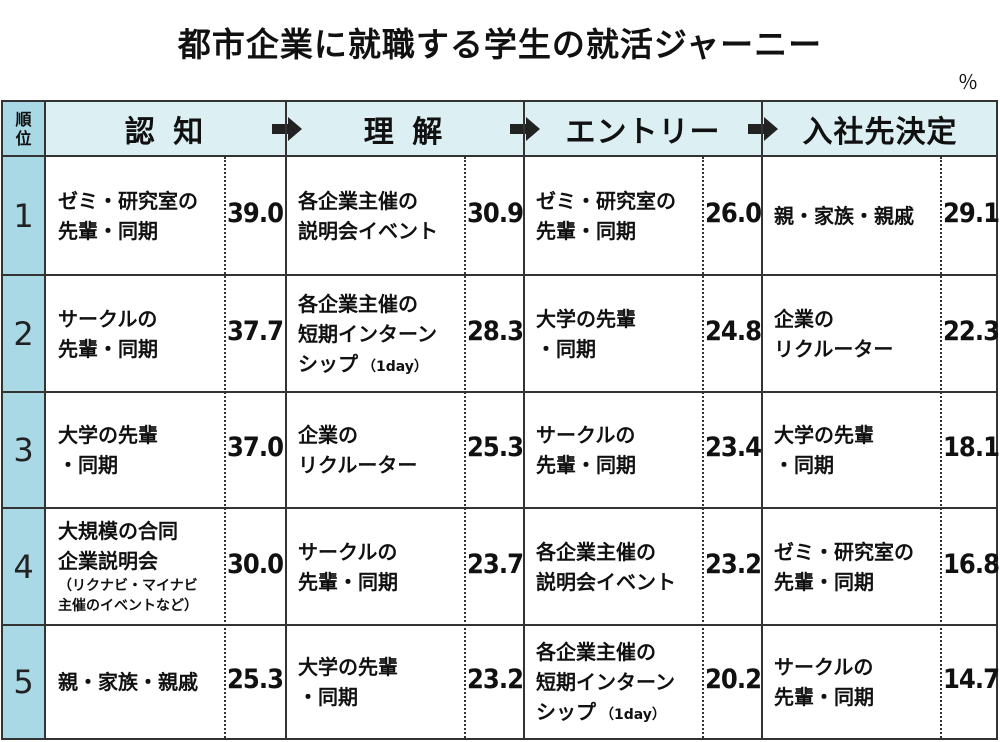 Image resolution: width=1000 pixels, height=742 pixels. What do you see at coordinates (971, 679) in the screenshot?
I see `percentage-value: 14.7` at bounding box center [971, 679].